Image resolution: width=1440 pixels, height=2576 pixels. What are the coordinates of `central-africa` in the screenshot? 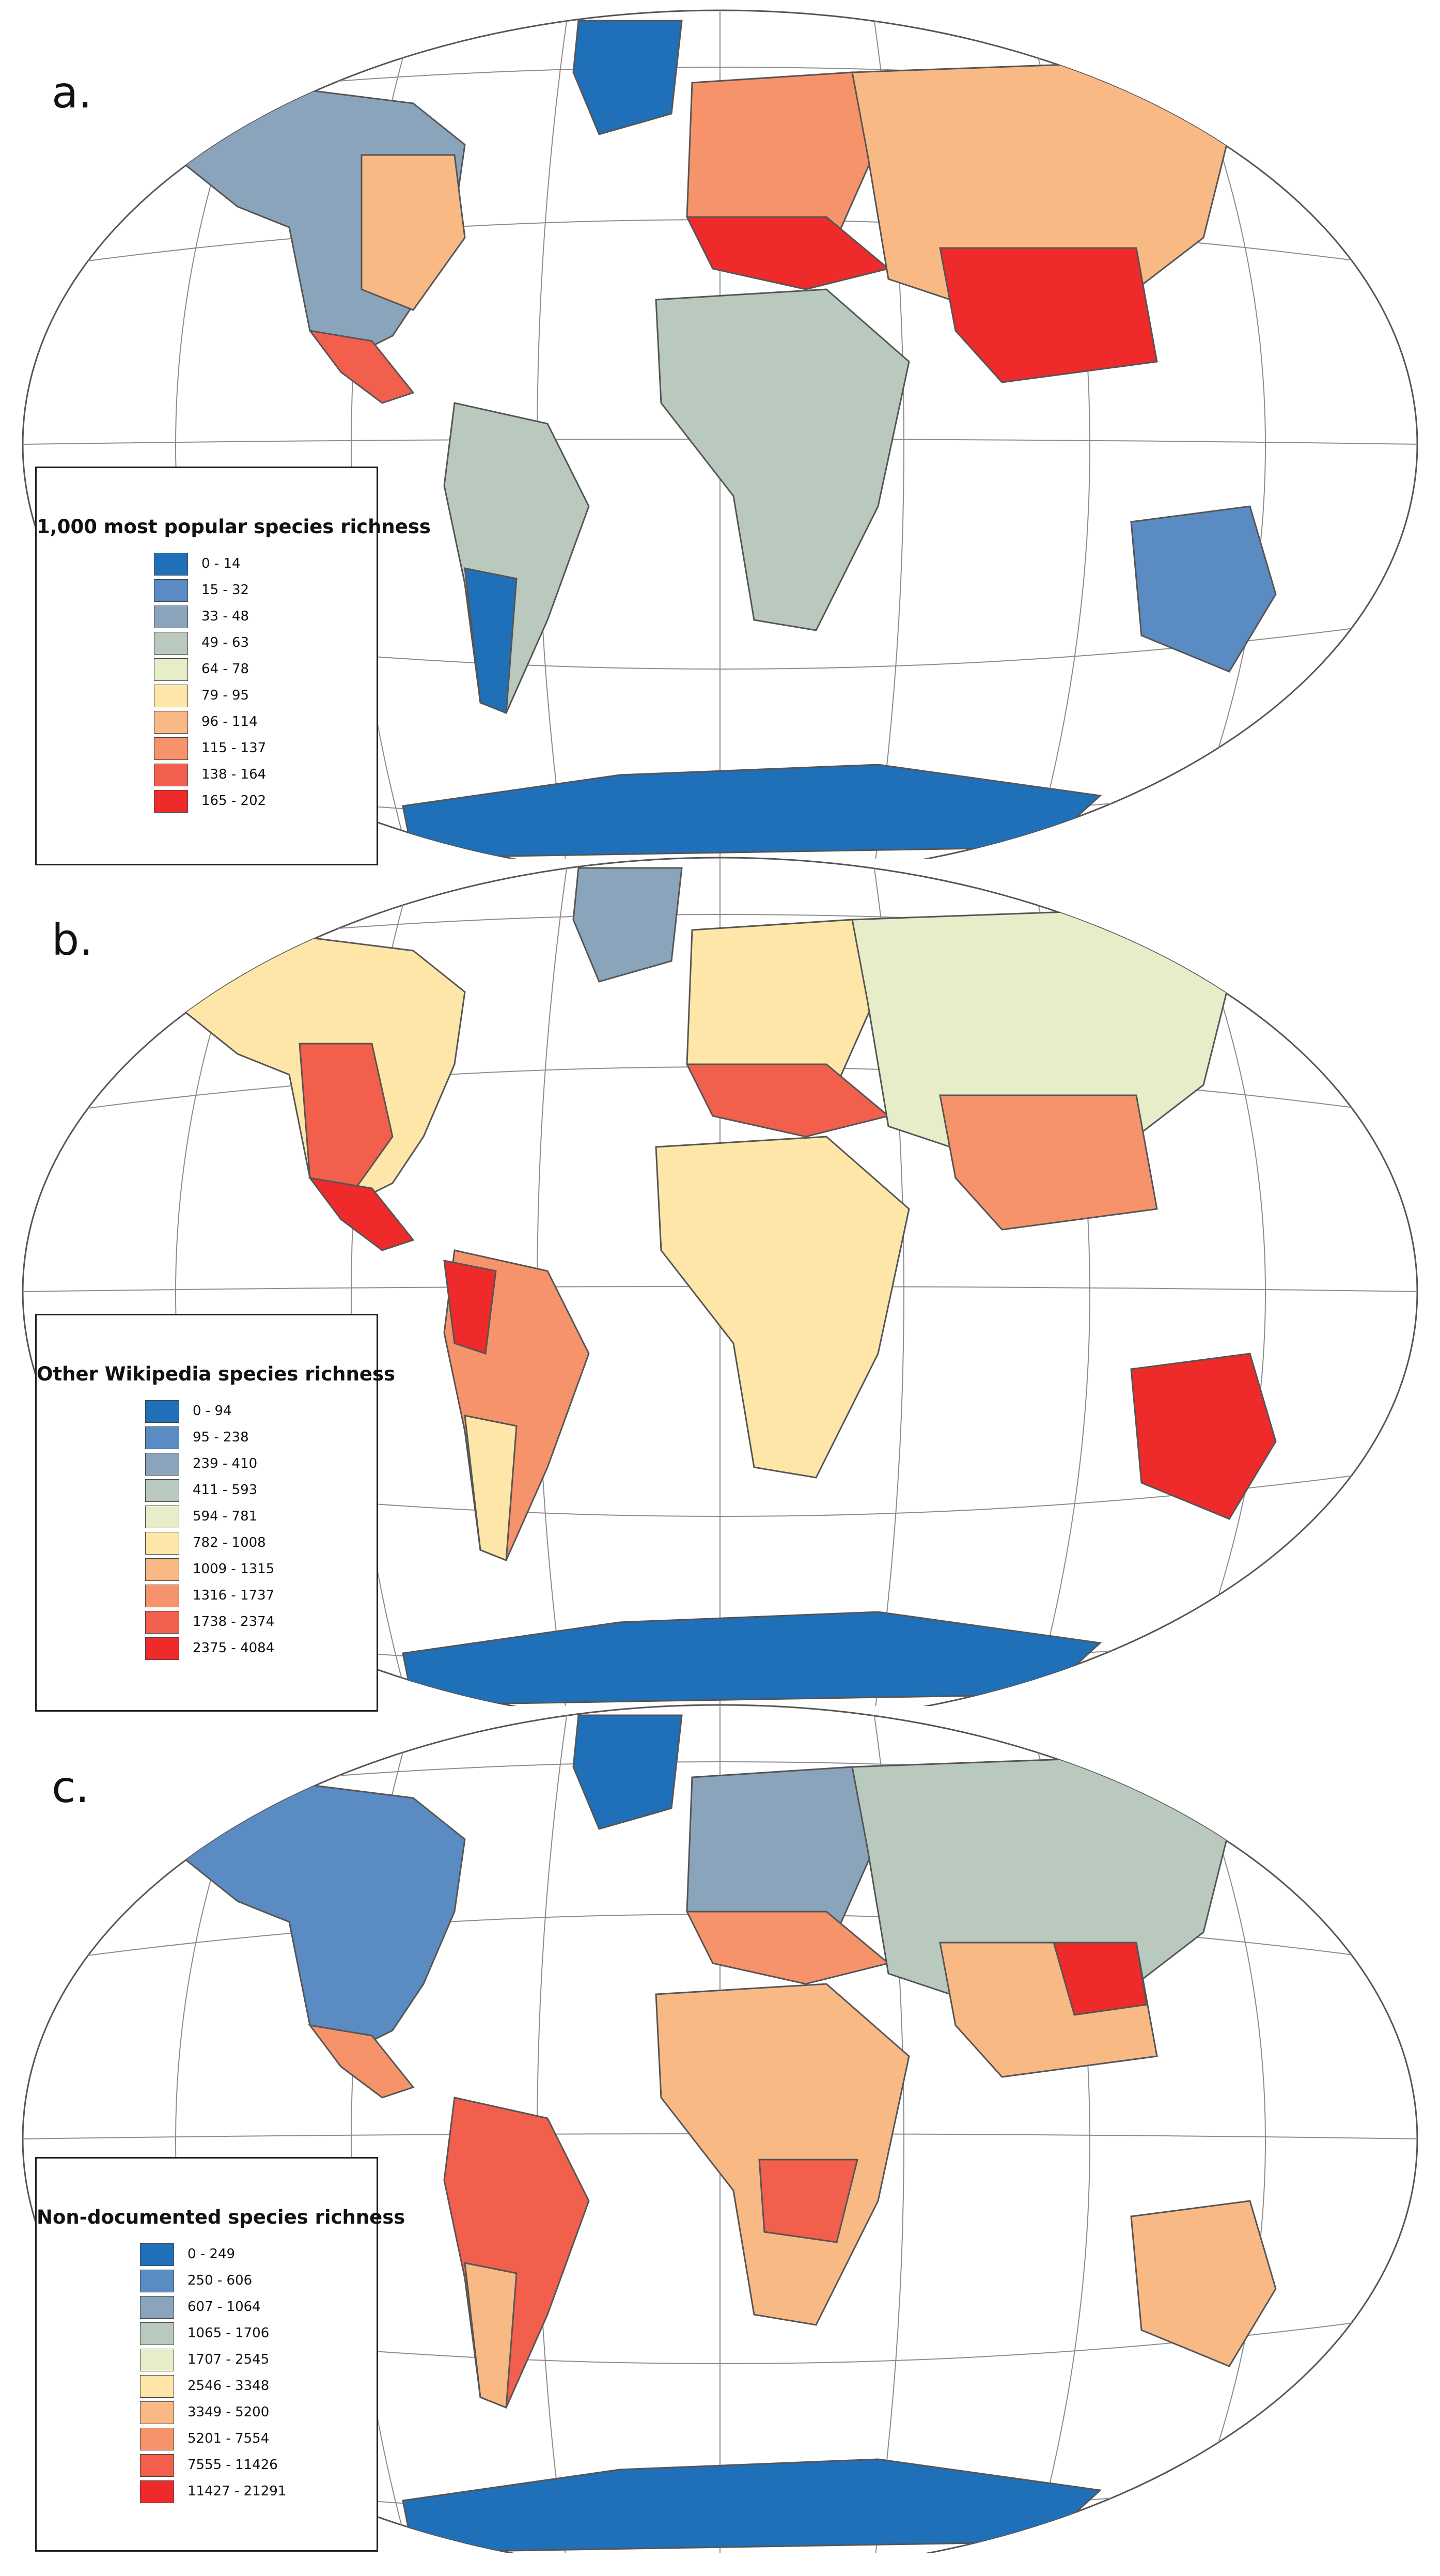 It's located at (808, 2201).